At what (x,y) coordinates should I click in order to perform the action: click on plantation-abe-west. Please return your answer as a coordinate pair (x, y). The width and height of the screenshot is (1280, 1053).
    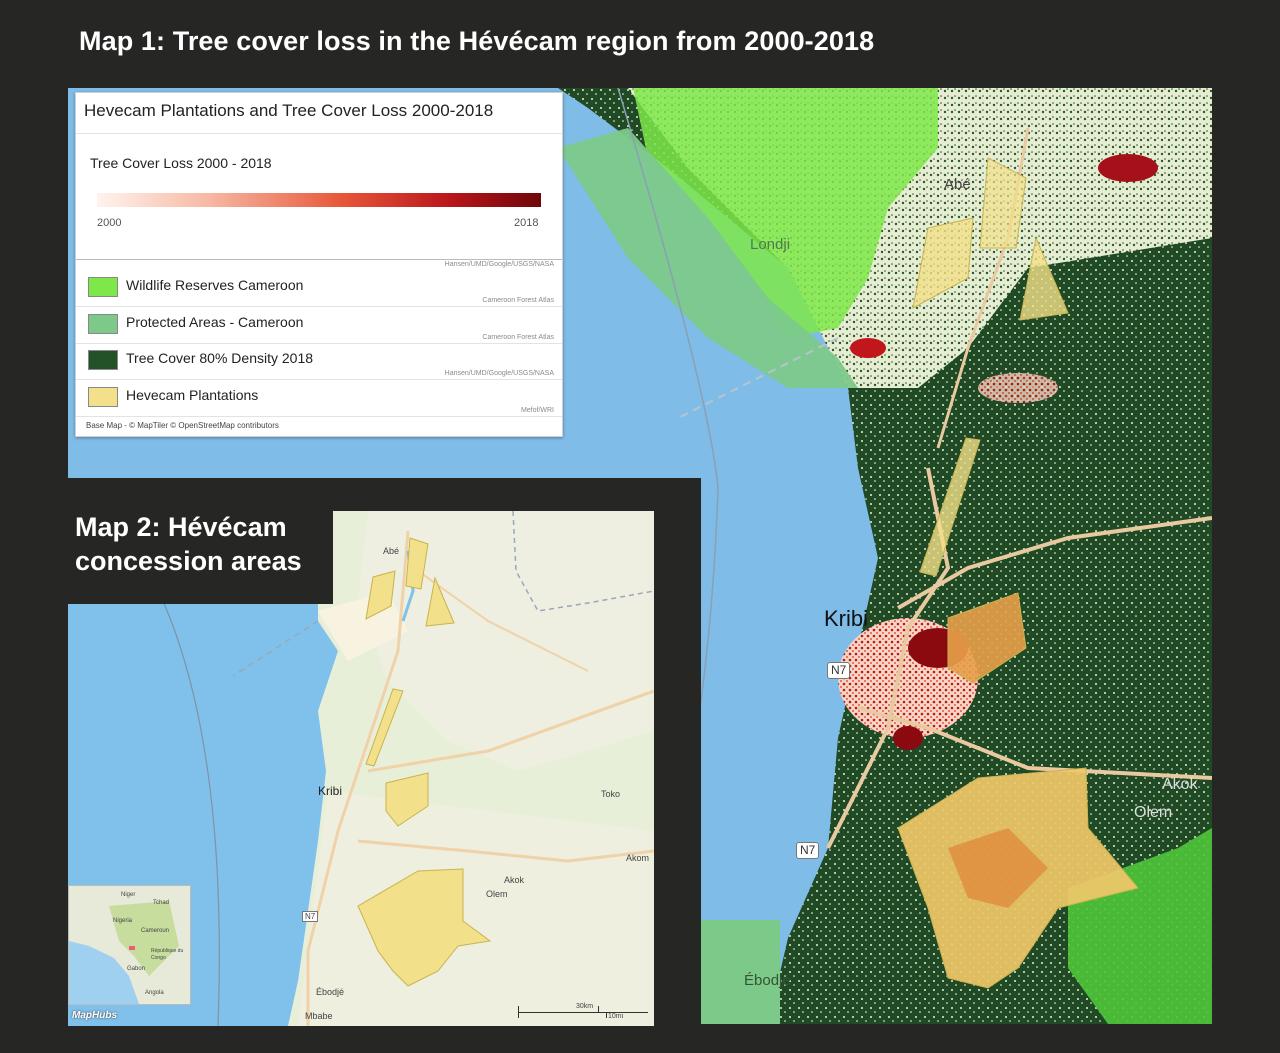
    Looking at the image, I should click on (943, 263).